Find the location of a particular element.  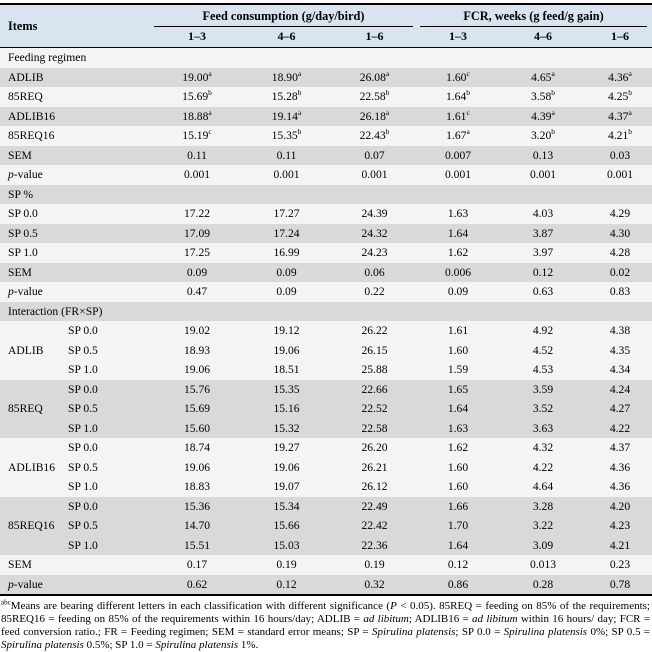

value-cell: 19.06 is located at coordinates (197, 370).